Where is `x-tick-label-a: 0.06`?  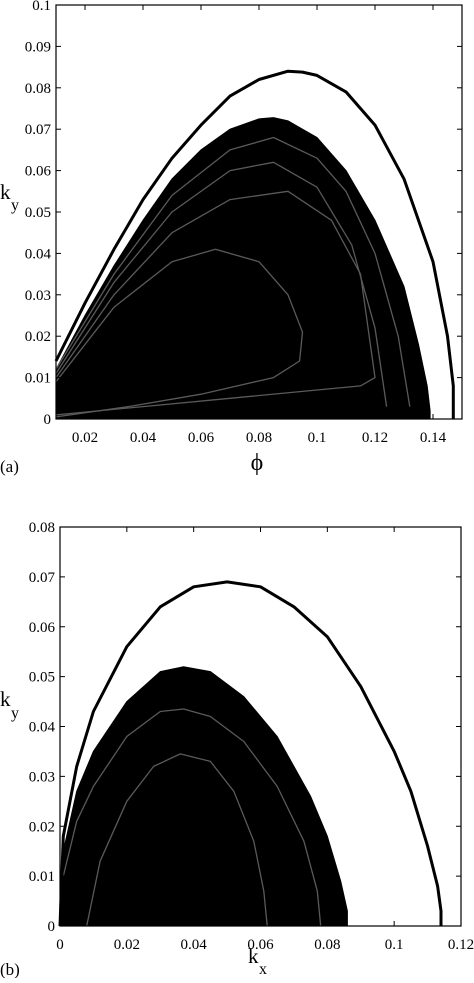 x-tick-label-a: 0.06 is located at coordinates (201, 438).